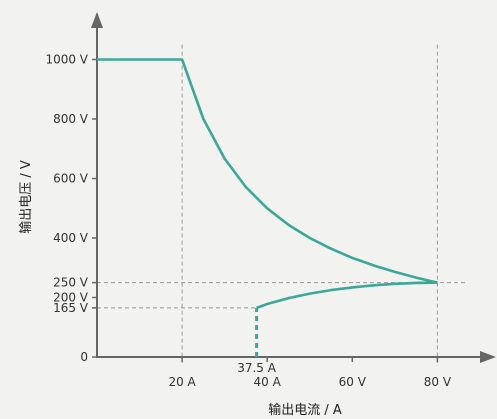 This screenshot has height=419, width=497. I want to click on y-tick-label-600: 600 V, so click(71, 179).